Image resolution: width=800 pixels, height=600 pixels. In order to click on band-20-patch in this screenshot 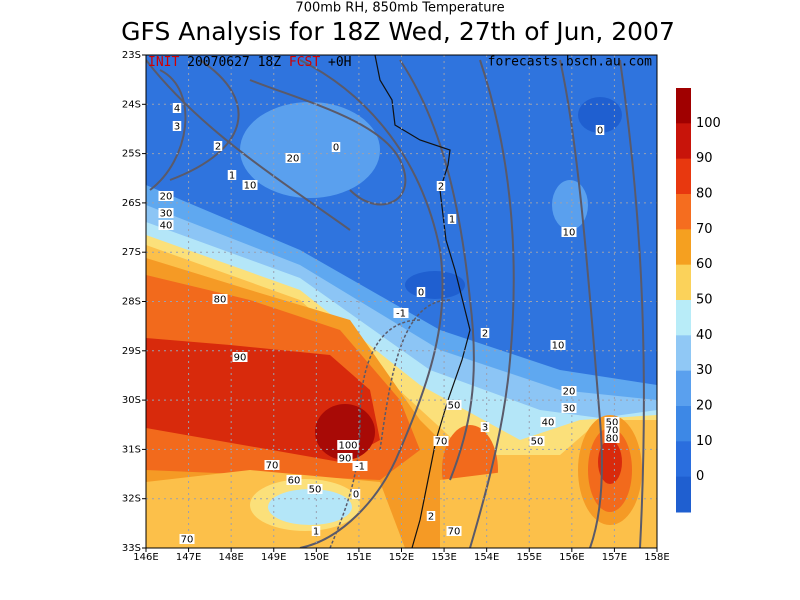, I will do `click(310, 150)`.